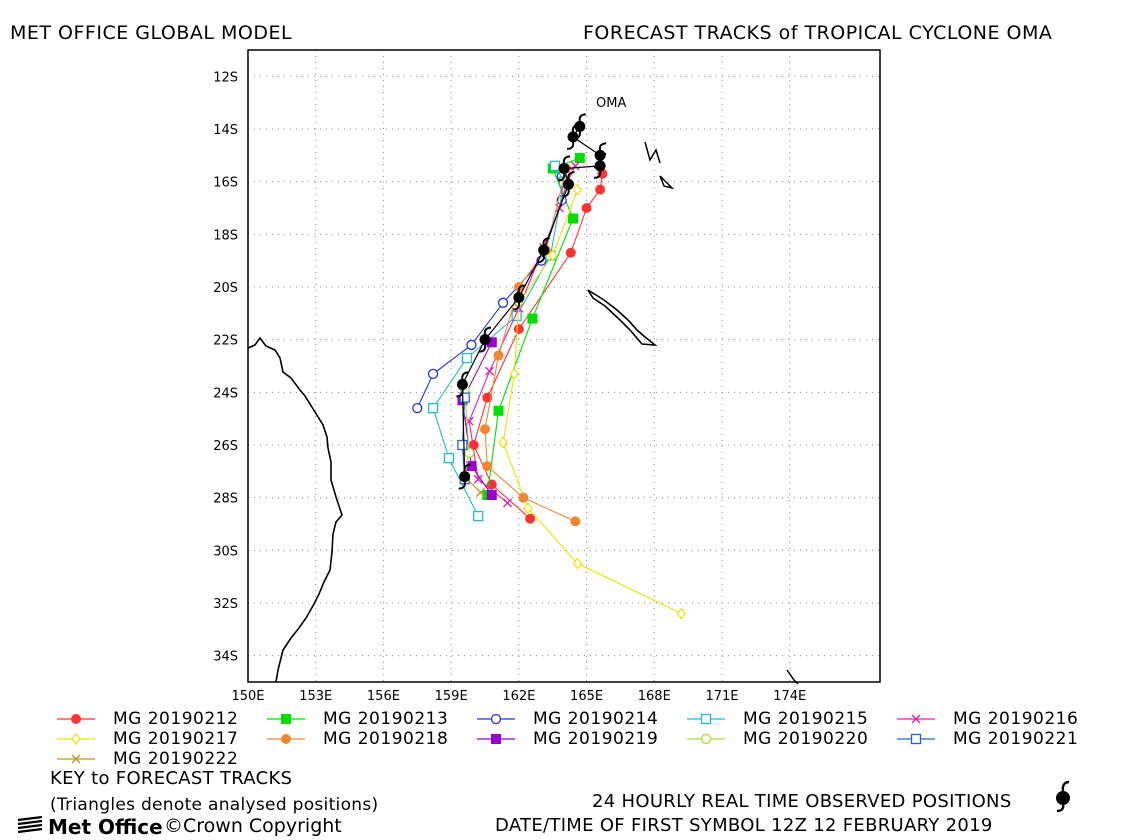 The image size is (1130, 840). I want to click on legend-label: MG 20190221, so click(1016, 739).